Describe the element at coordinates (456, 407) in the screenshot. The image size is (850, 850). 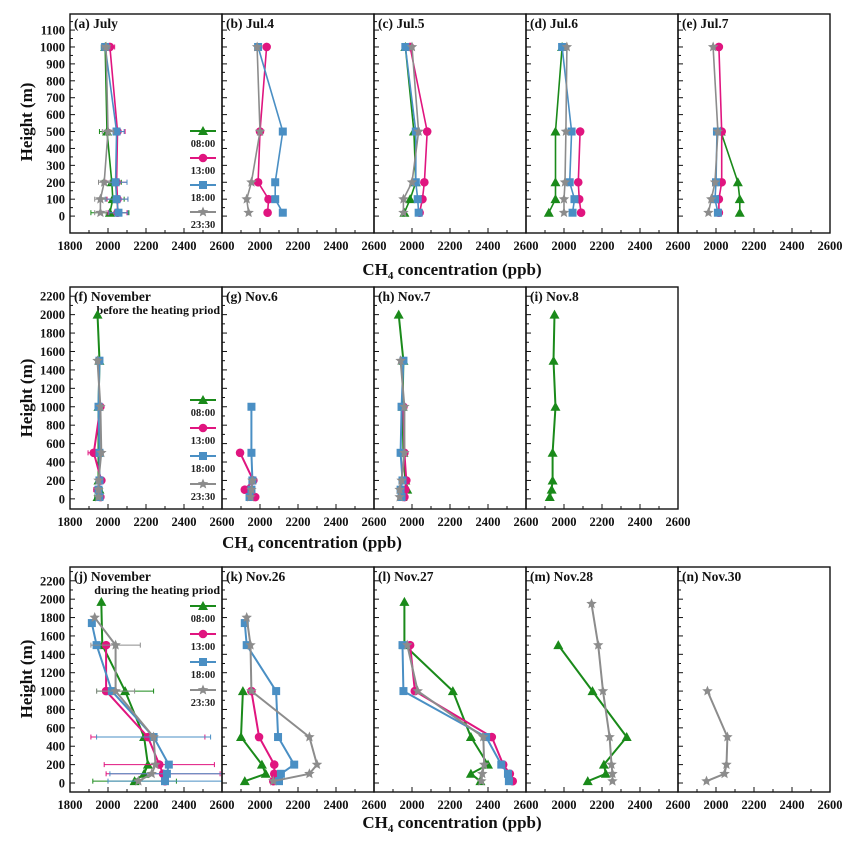
I see `panel--h-nov-7: 2000 2200 2400 2600 (h) Nov.7` at that location.